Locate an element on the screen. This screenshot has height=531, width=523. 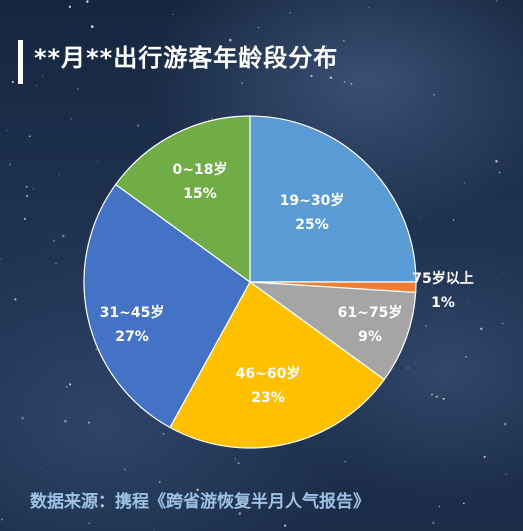
slice-category-label: 61~75岁 is located at coordinates (370, 312).